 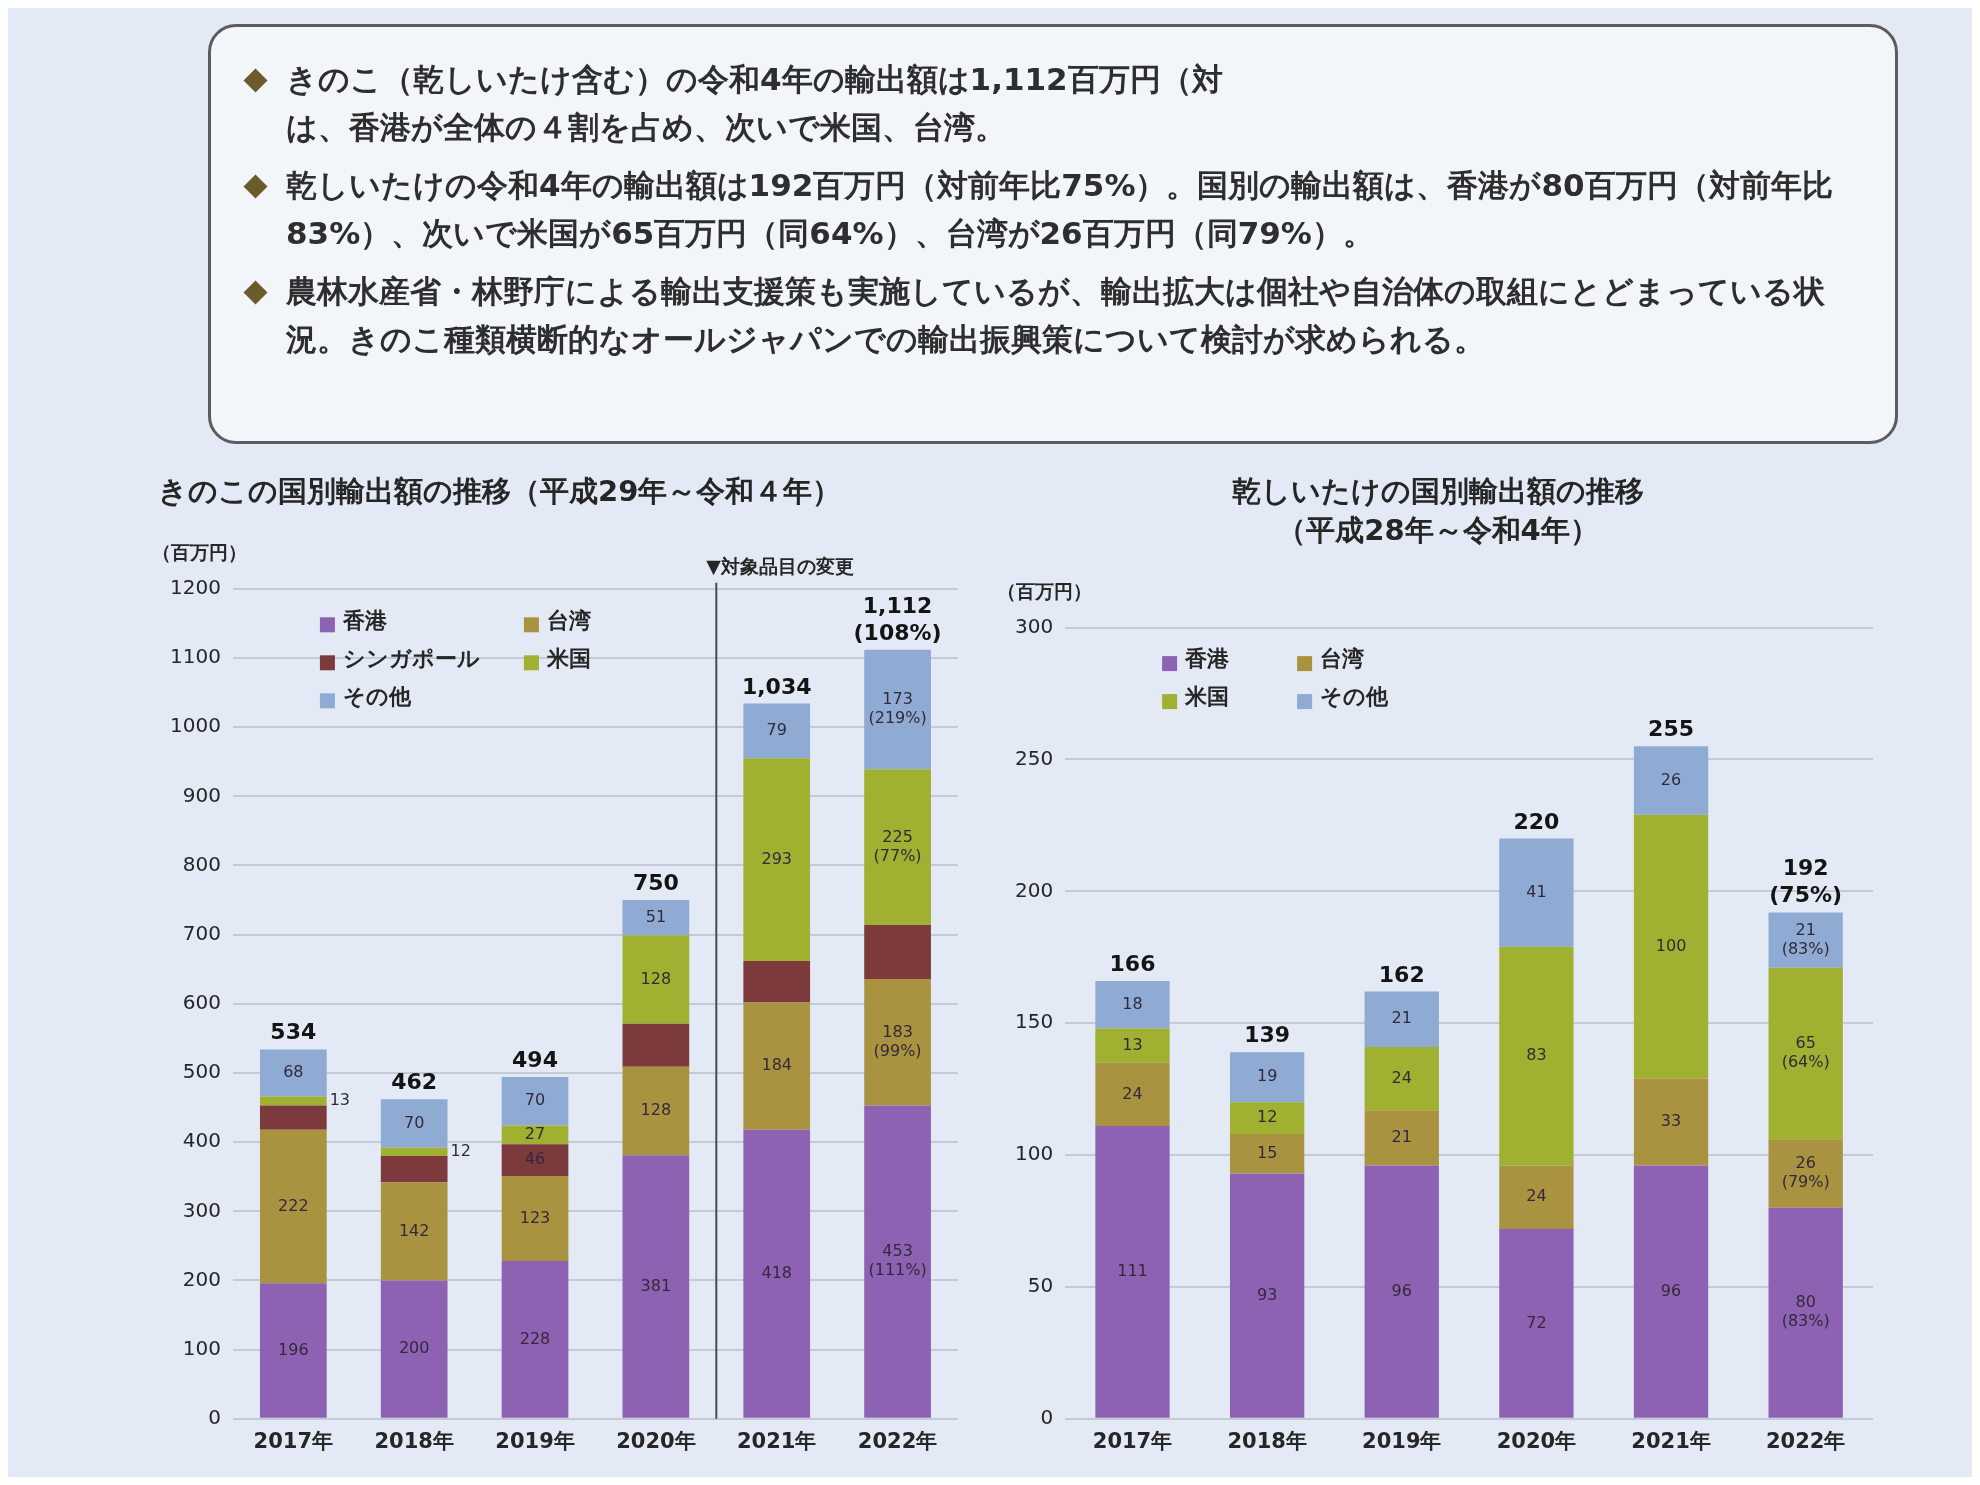 I want to click on data-label: 93, so click(x=1267, y=1294).